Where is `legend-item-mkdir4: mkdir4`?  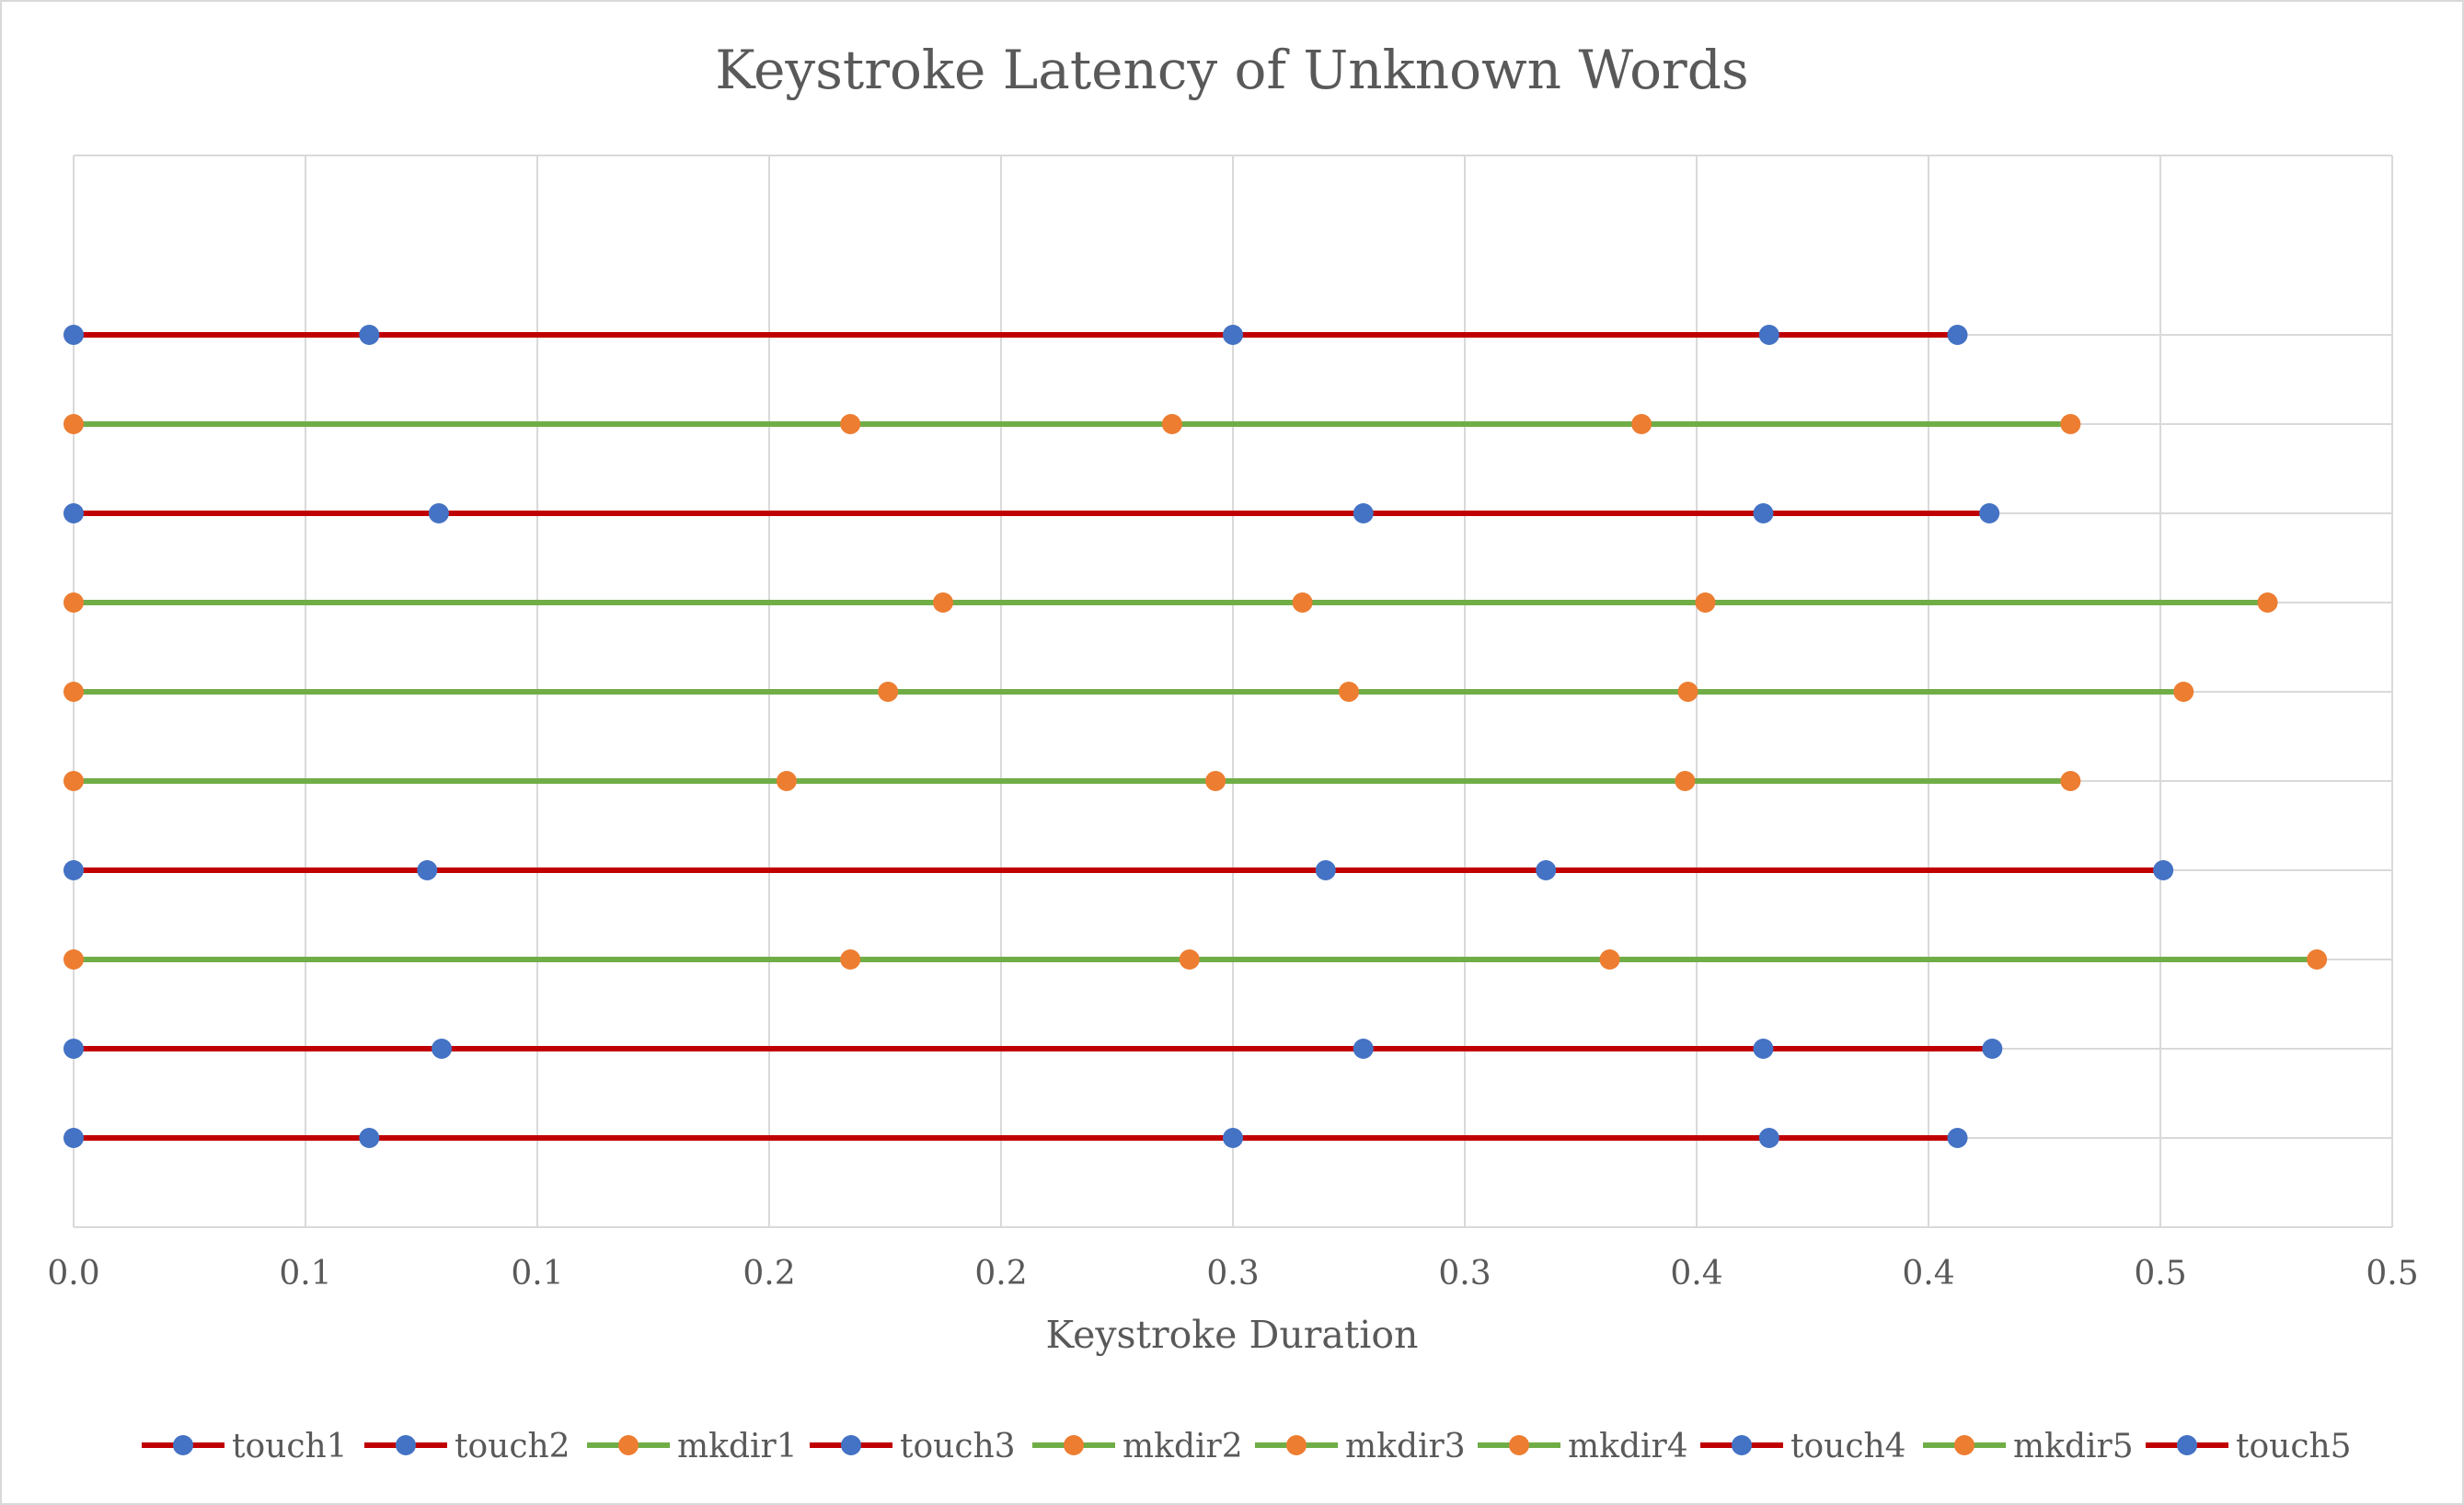
legend-item-mkdir4: mkdir4 is located at coordinates (1583, 1446).